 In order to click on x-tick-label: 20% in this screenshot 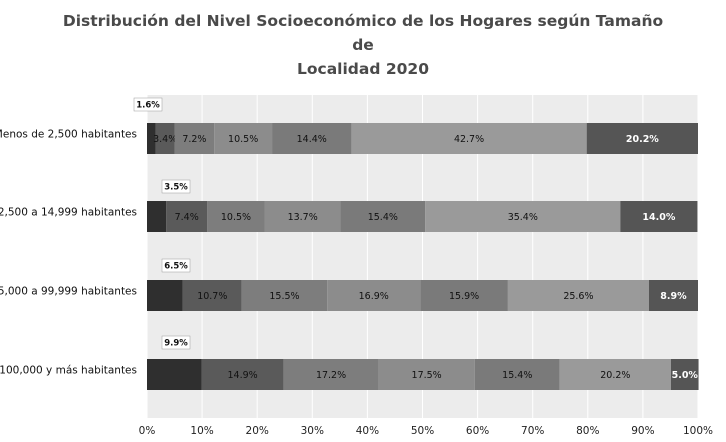, I will do `click(257, 431)`.